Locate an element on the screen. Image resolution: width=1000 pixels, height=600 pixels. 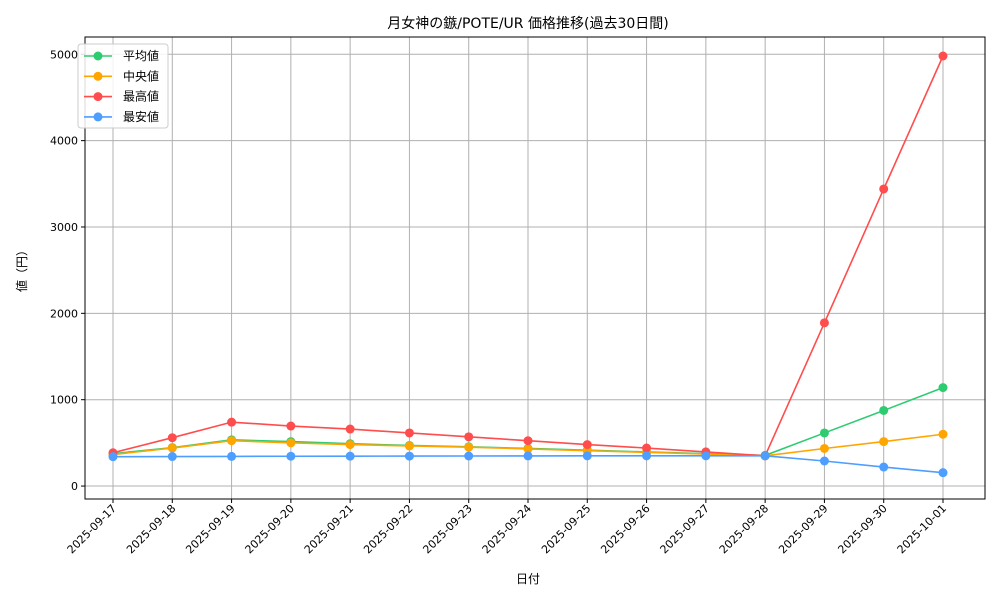
y-tick-label: 3000 is located at coordinates (64, 227).